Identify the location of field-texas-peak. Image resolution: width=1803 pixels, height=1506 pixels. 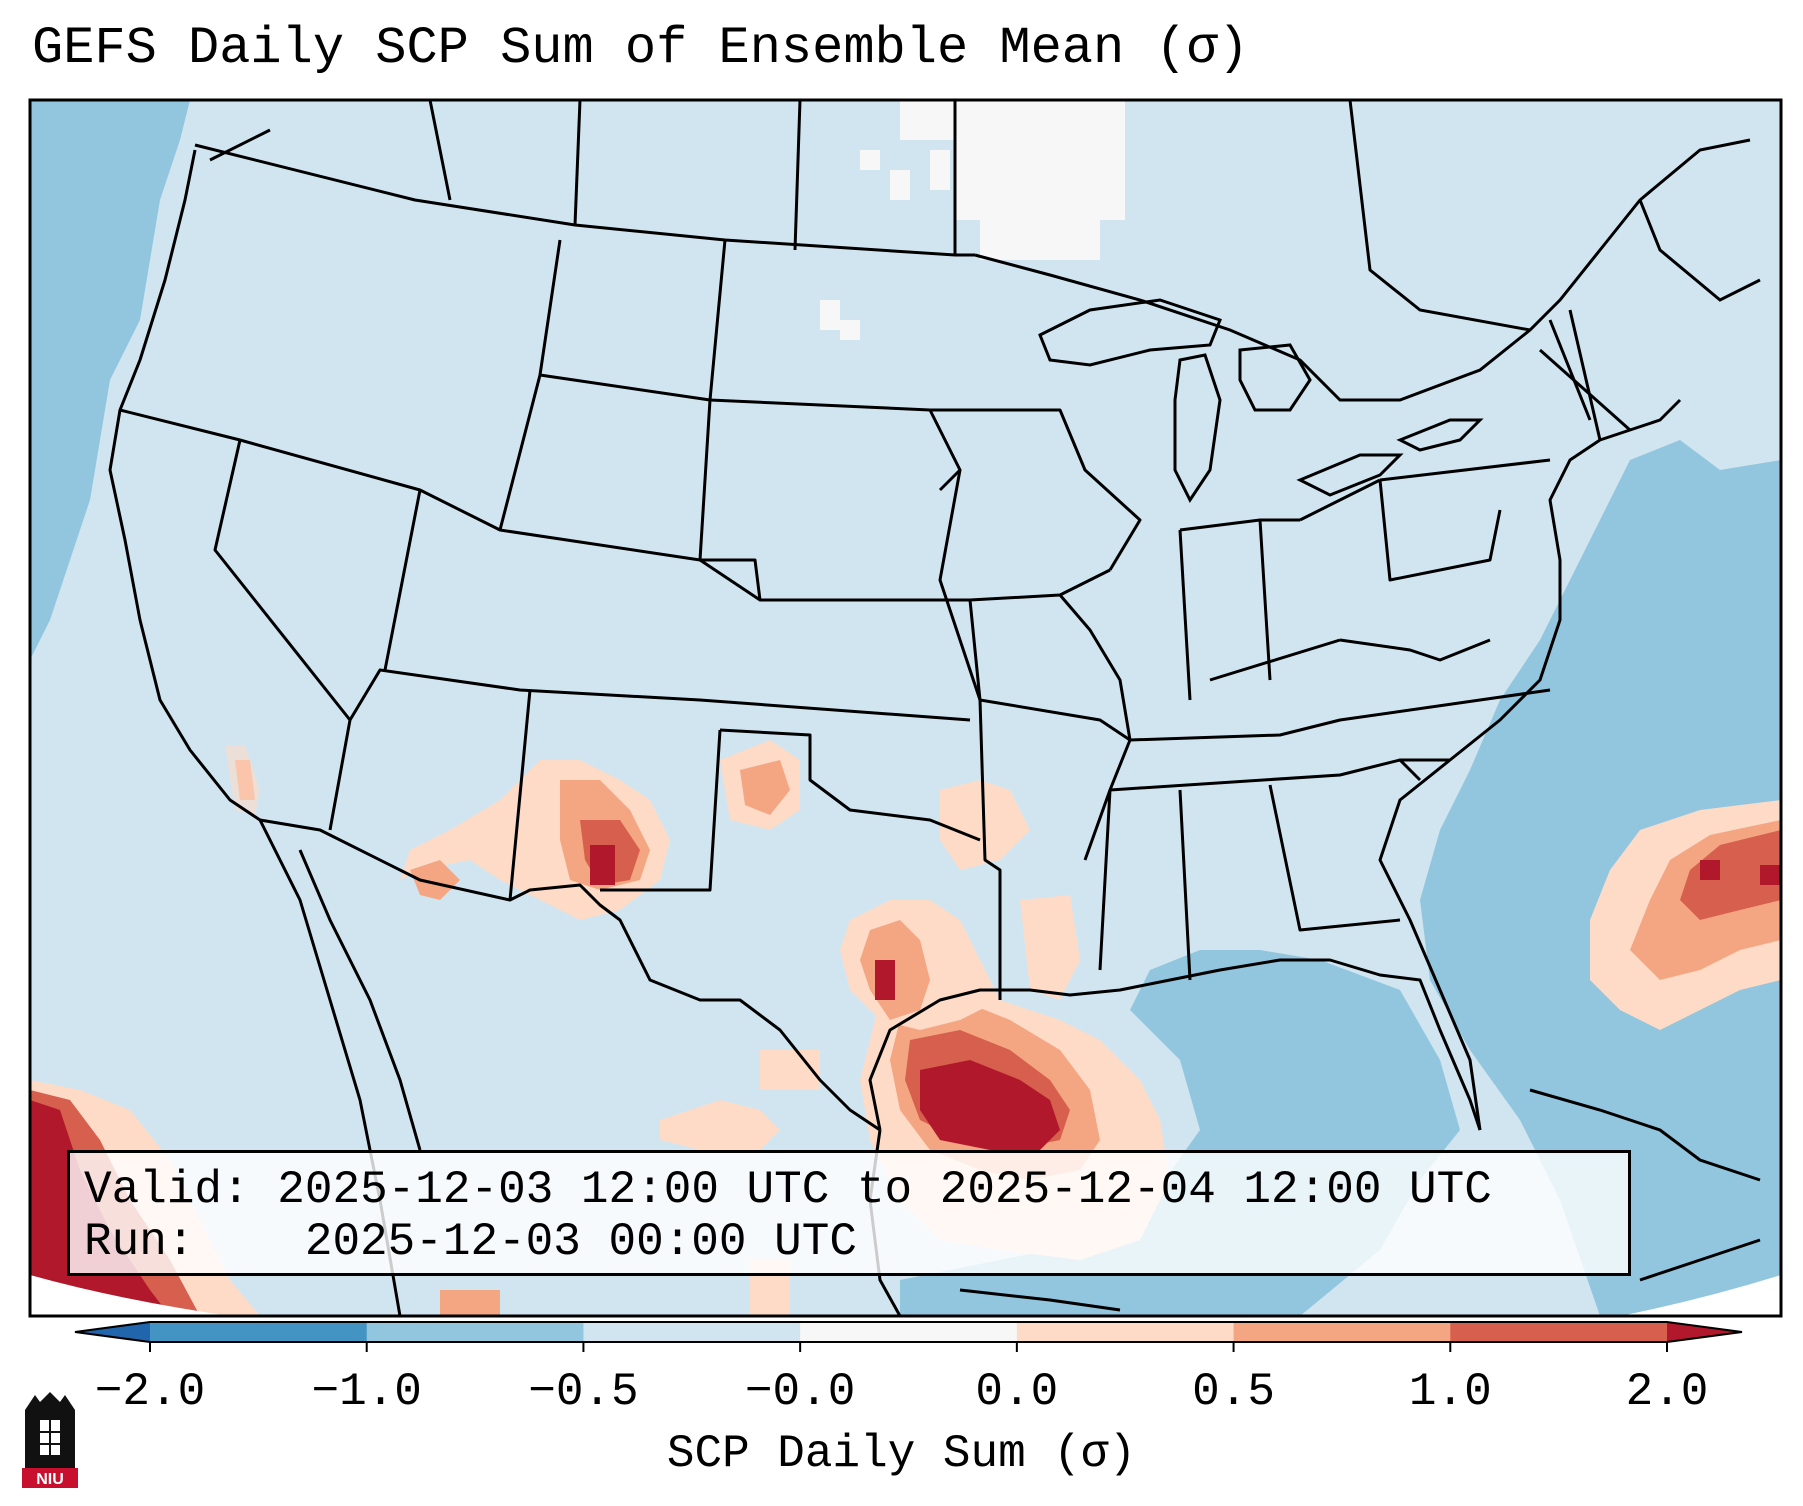
(885, 980).